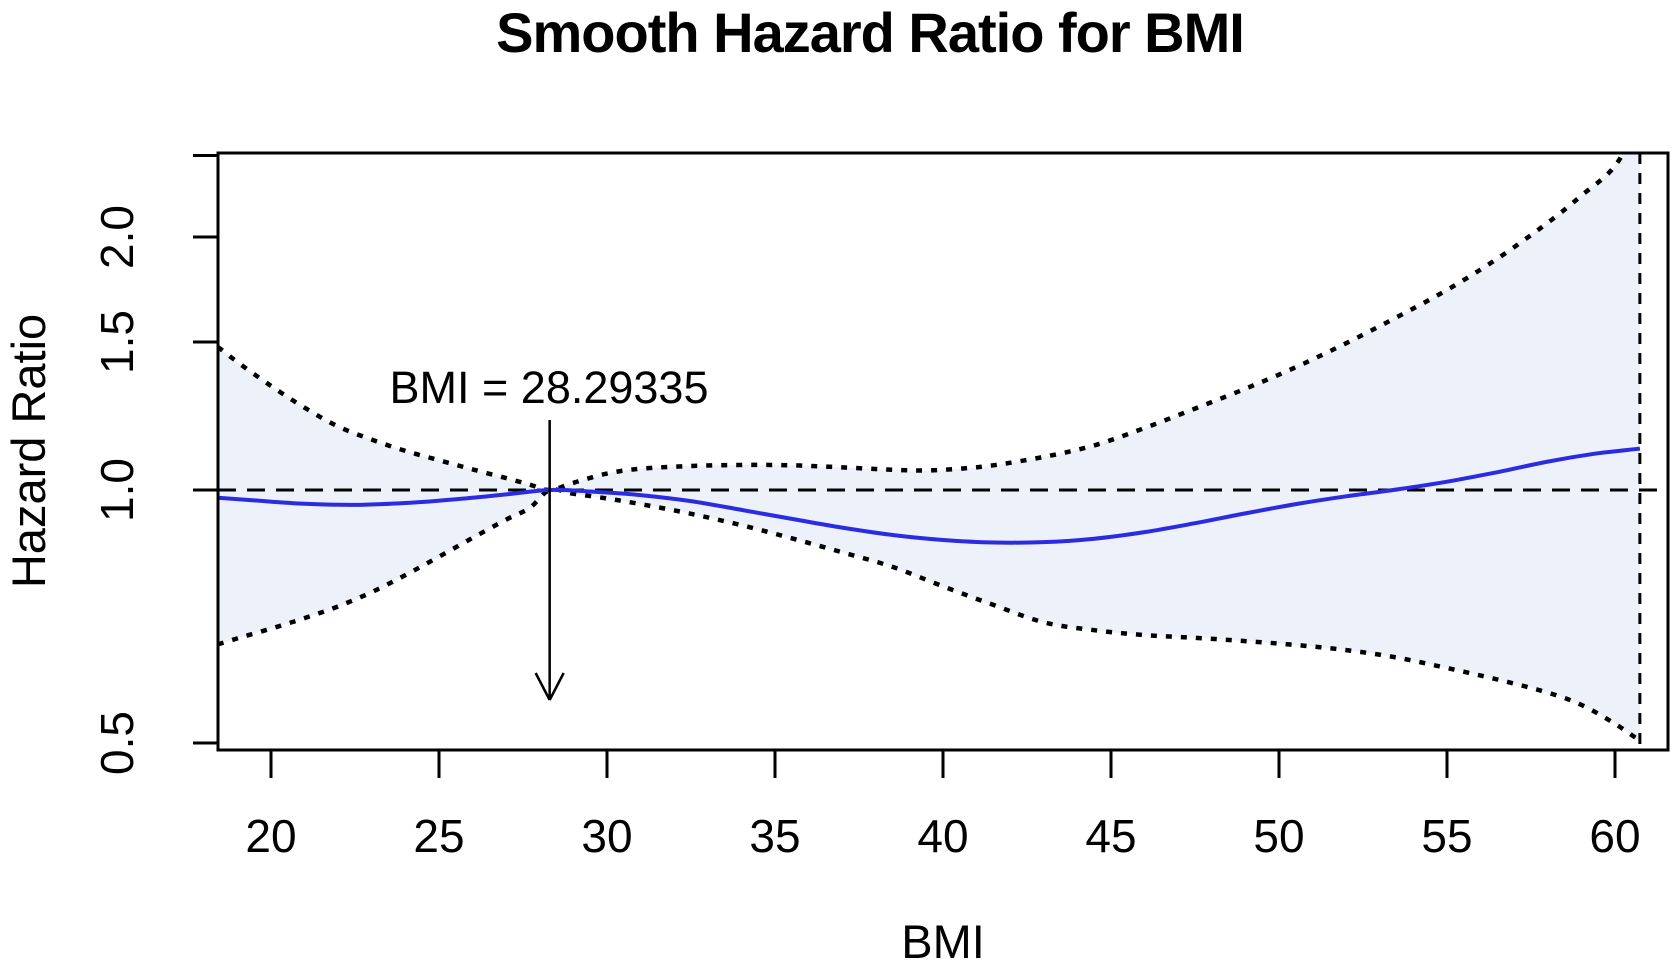 This screenshot has height=969, width=1675. I want to click on y-tick-label: 0.5, so click(117, 743).